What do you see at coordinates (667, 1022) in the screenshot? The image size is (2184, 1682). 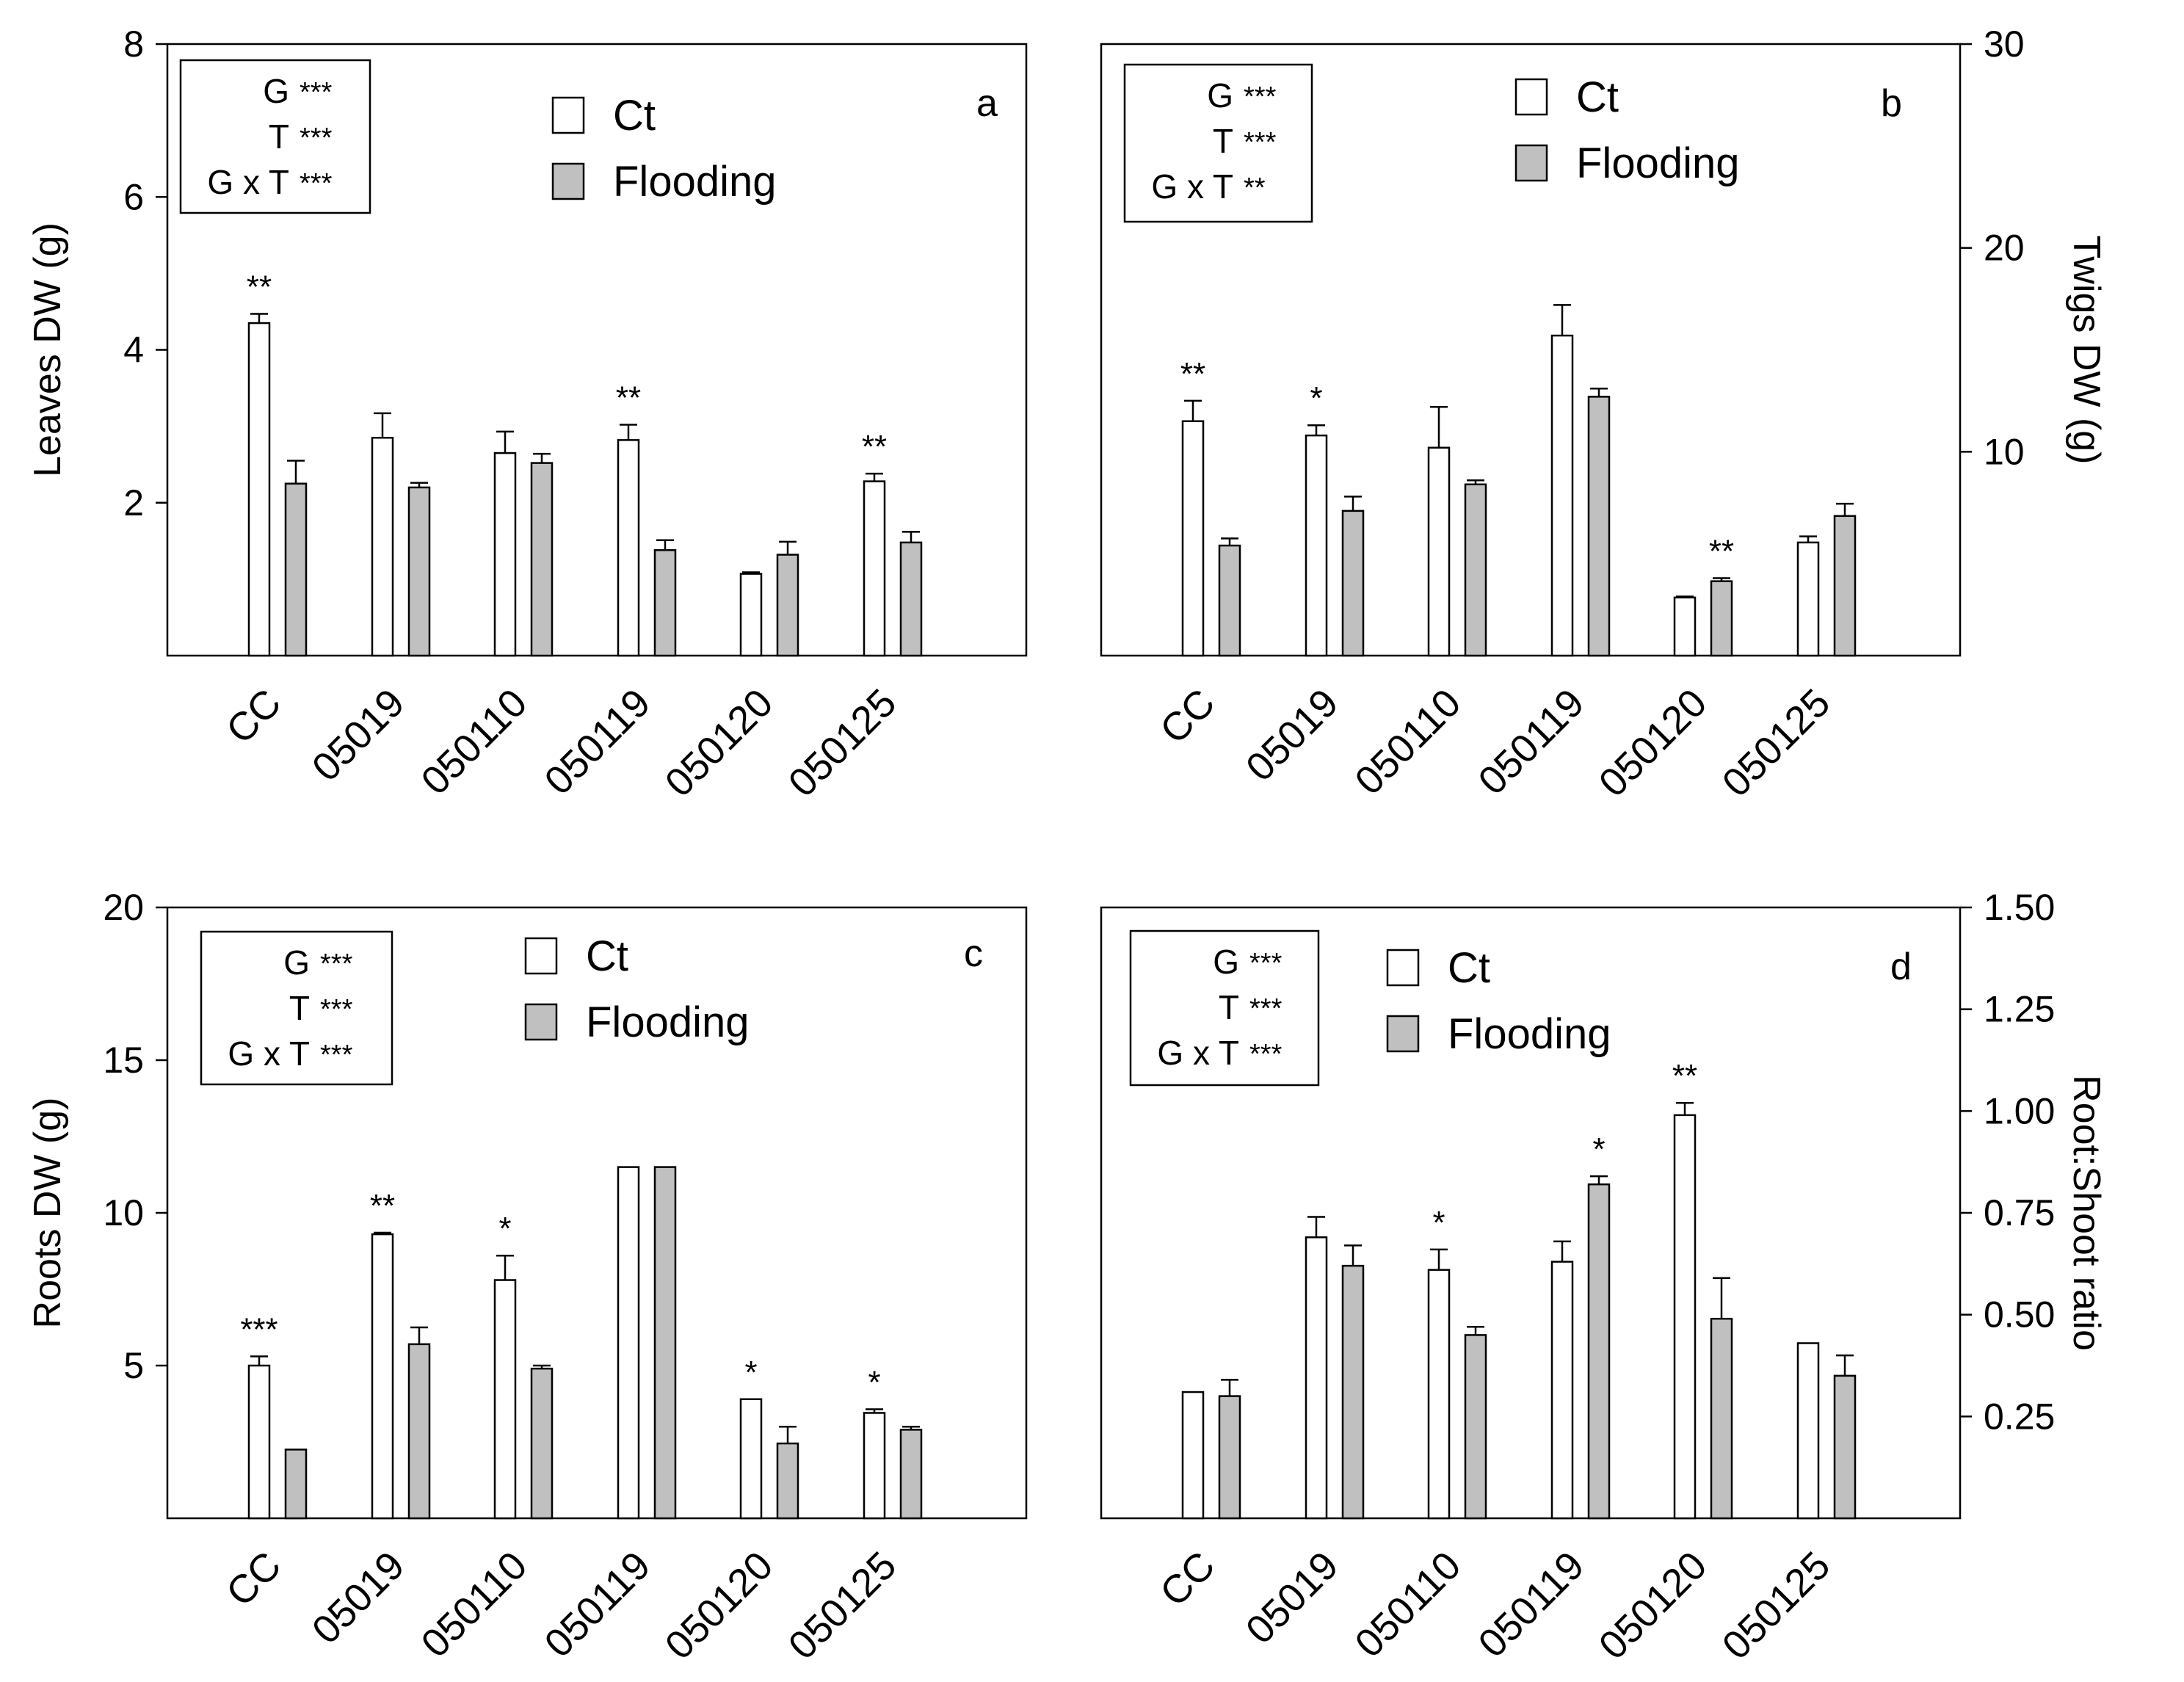 I see `legend-label-flooding: Flooding` at bounding box center [667, 1022].